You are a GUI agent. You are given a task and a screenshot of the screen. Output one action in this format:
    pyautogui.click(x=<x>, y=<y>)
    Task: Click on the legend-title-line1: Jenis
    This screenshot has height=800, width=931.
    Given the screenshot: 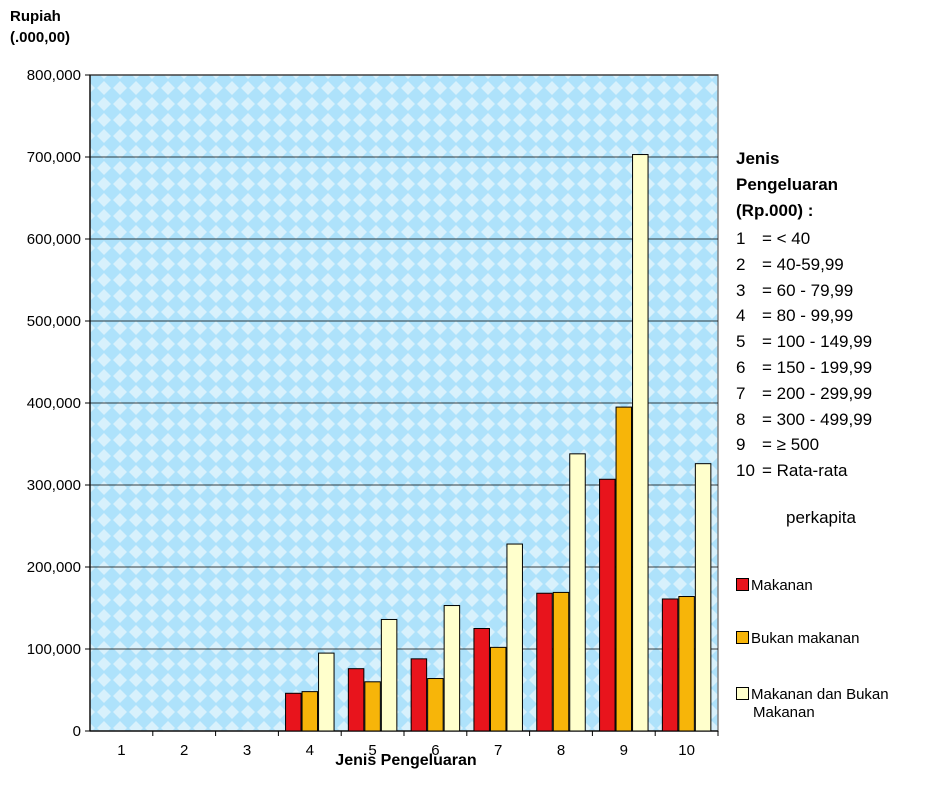 What is the action you would take?
    pyautogui.click(x=758, y=158)
    